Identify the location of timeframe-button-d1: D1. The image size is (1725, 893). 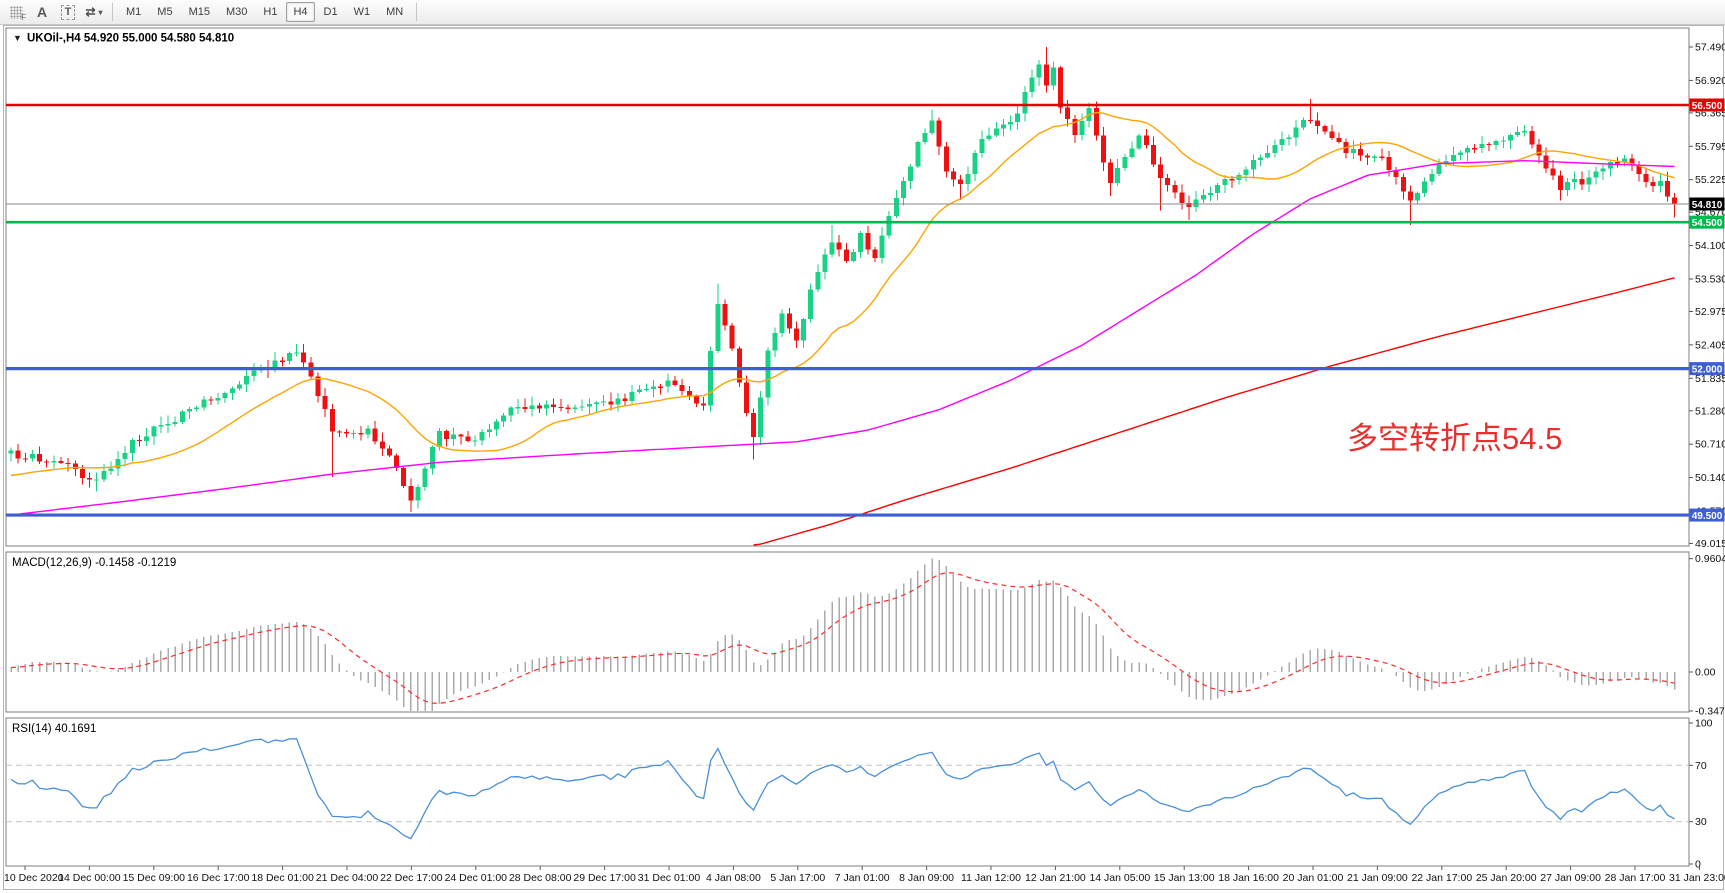
(330, 12).